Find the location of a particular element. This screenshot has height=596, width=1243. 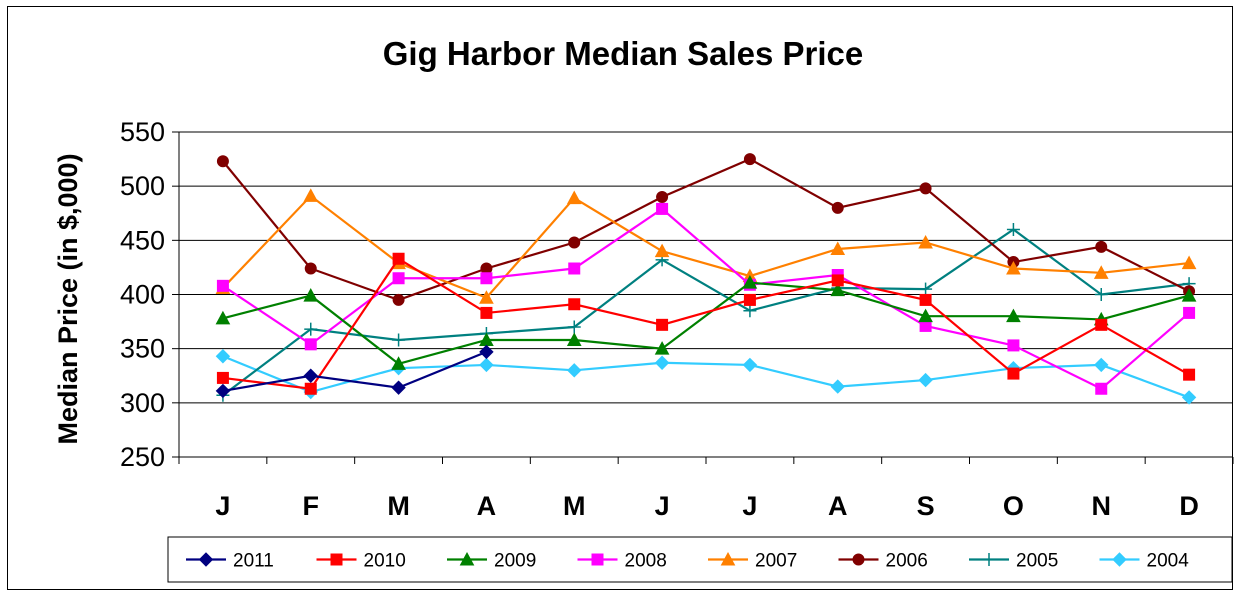

series-2004 is located at coordinates (706, 377).